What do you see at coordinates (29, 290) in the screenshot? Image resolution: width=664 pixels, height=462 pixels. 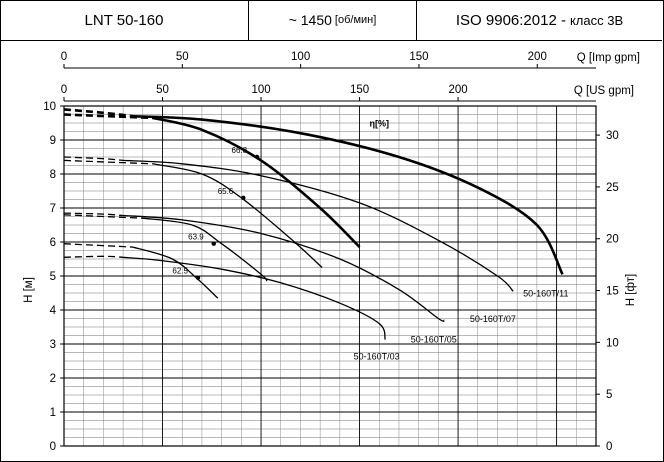 I see `y-left-axis-label: H [м]` at bounding box center [29, 290].